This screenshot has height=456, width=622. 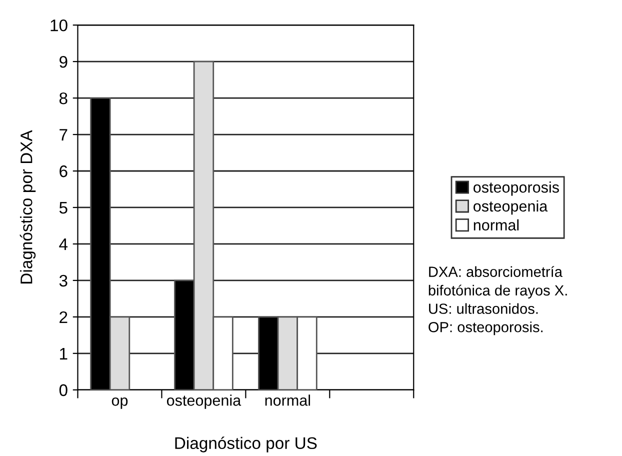 What do you see at coordinates (28, 207) in the screenshot?
I see `y-axis-title: Diagnóstico por DXA` at bounding box center [28, 207].